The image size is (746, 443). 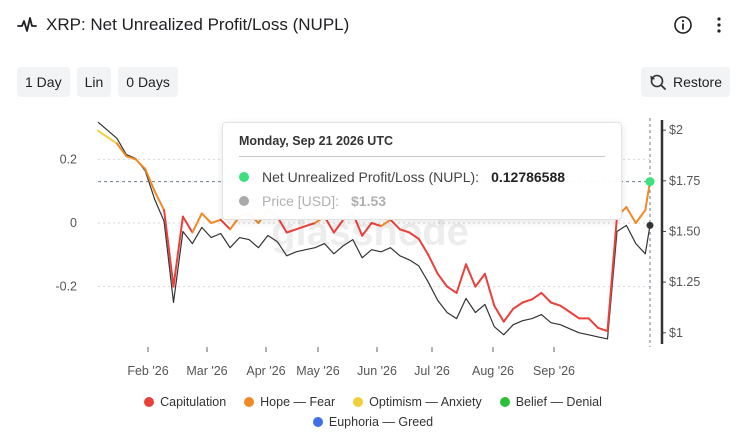 I want to click on pulse-icon, so click(x=27, y=24).